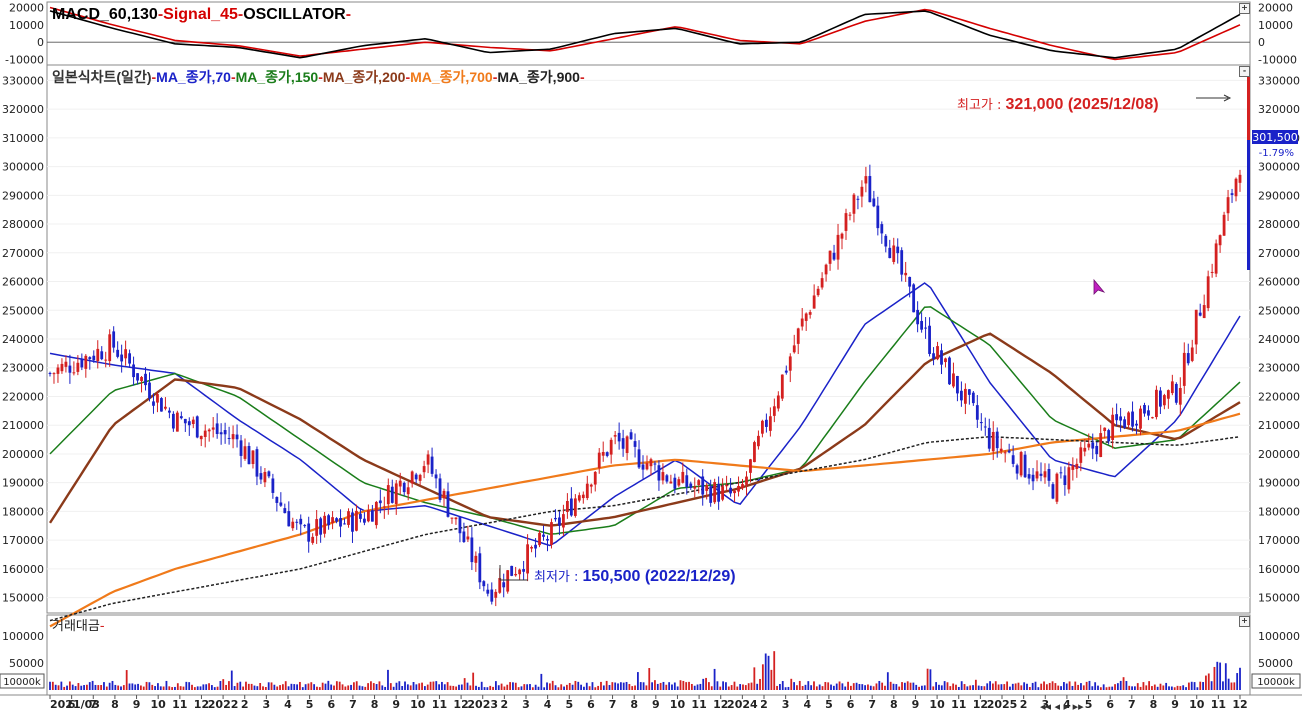 This screenshot has width=1302, height=712. What do you see at coordinates (364, 77) in the screenshot?
I see `price-legend-item: MA_종가,200` at bounding box center [364, 77].